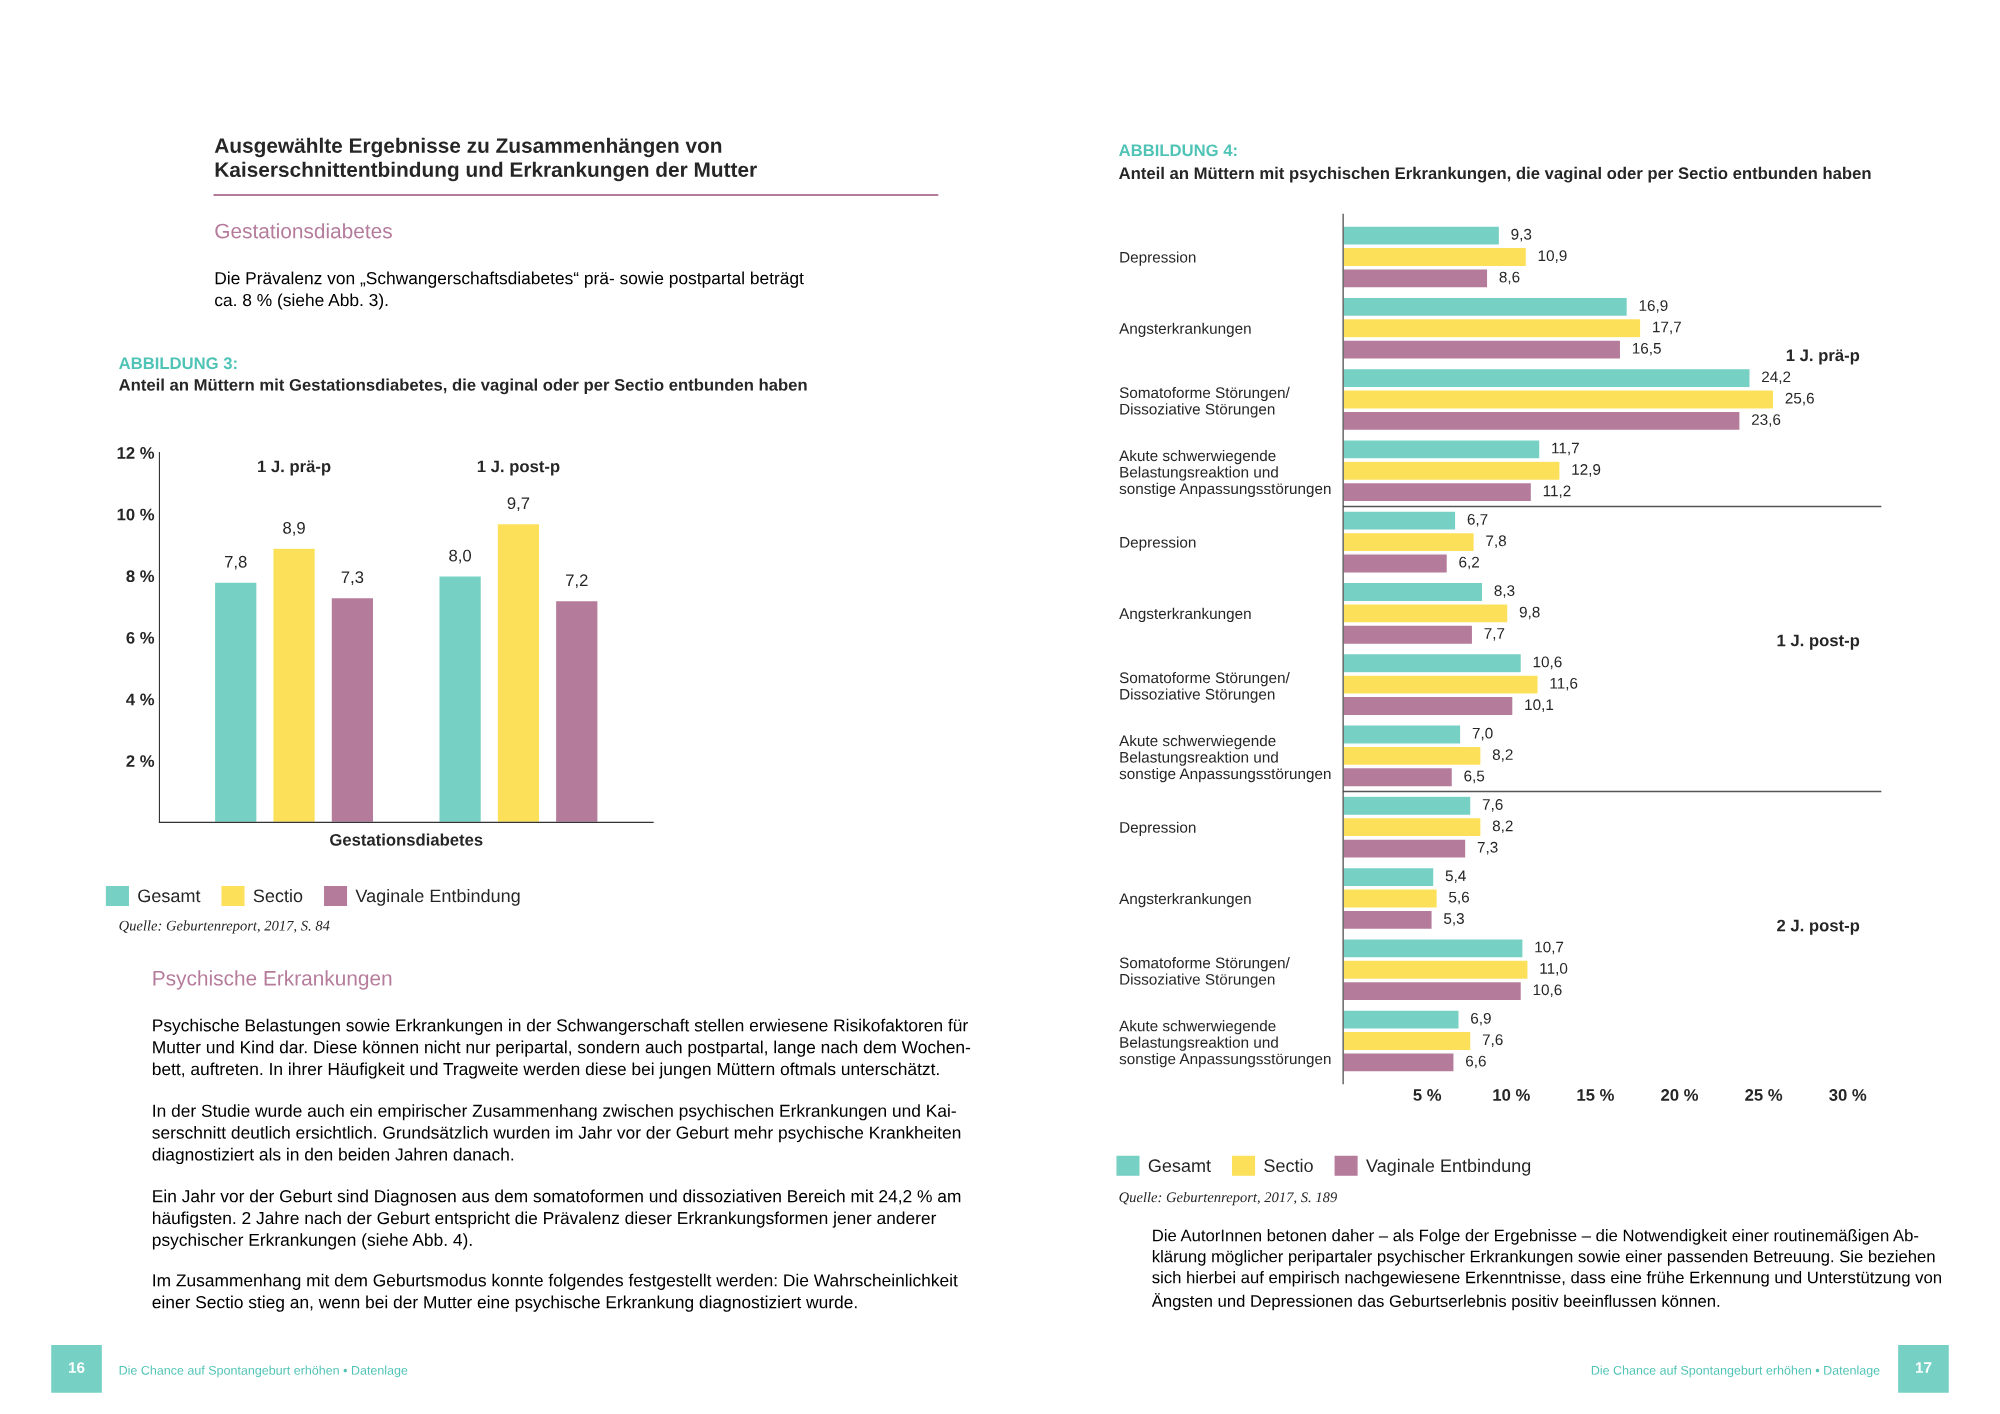  What do you see at coordinates (1477, 520) in the screenshot?
I see `data-label: 6,7` at bounding box center [1477, 520].